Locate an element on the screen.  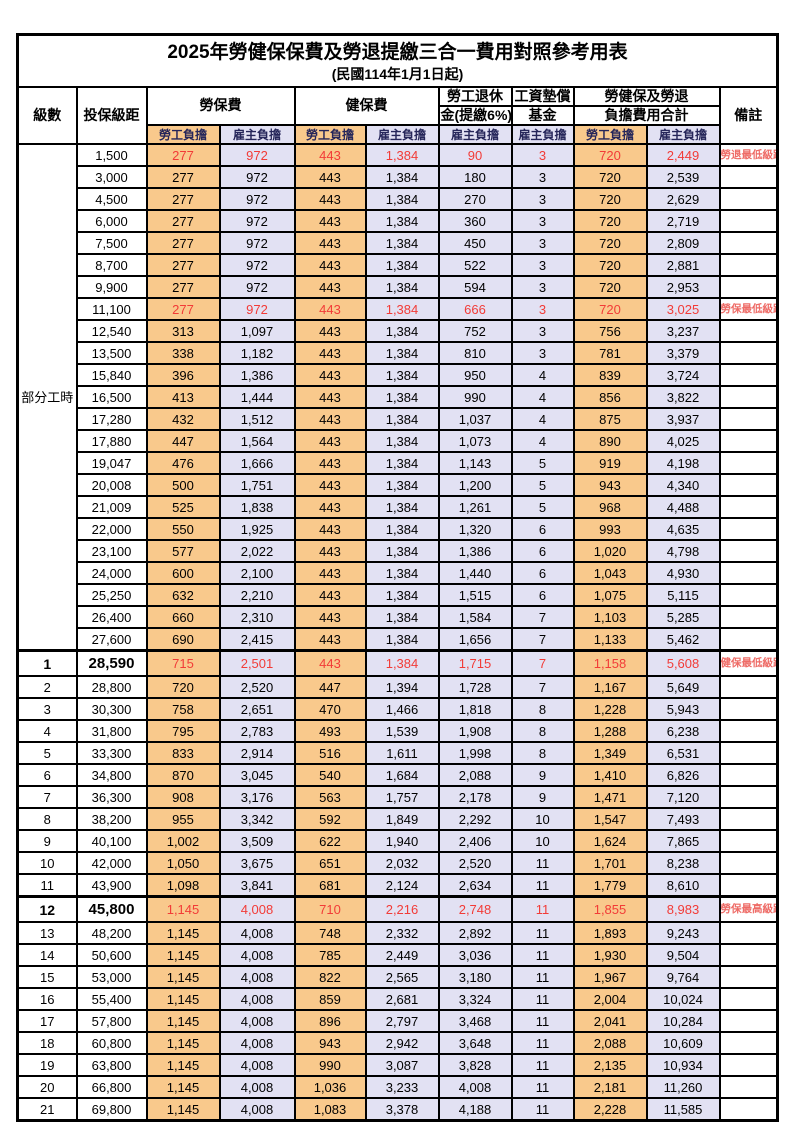
cell-bracket: 34,800 is located at coordinates (111, 775).